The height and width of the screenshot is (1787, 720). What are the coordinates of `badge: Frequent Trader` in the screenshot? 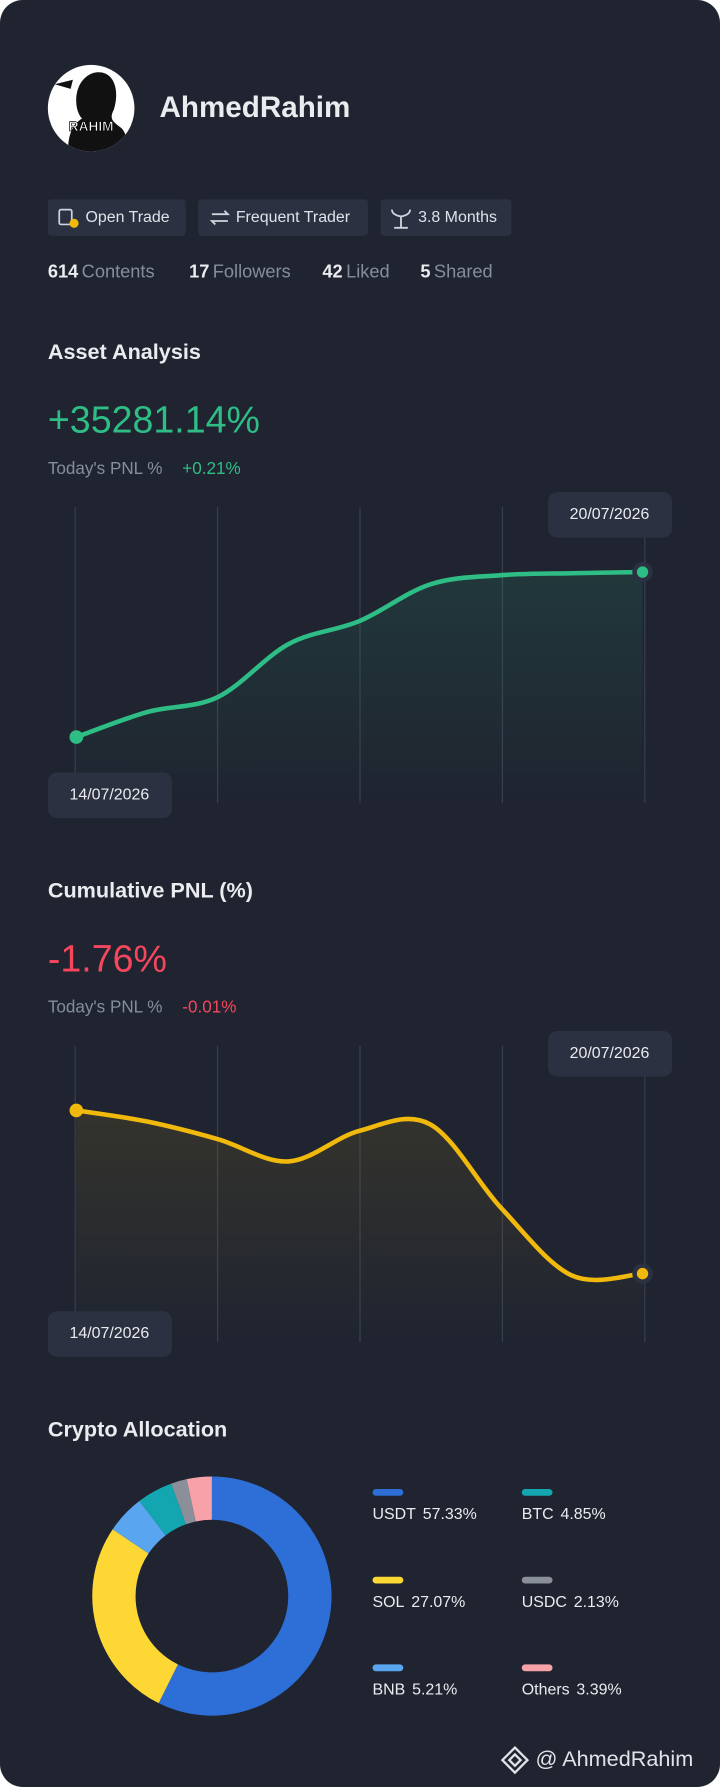 It's located at (283, 217).